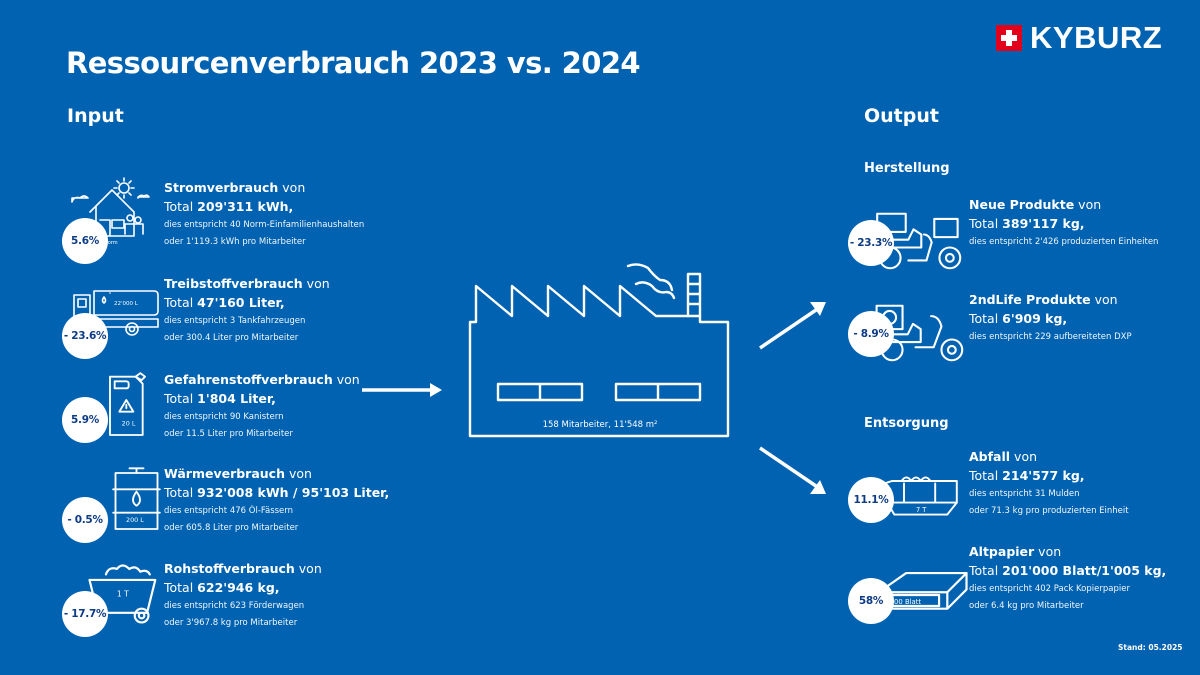 The height and width of the screenshot is (675, 1200). What do you see at coordinates (234, 606) in the screenshot?
I see `item-note: dies entspricht 623 Förderwagen` at bounding box center [234, 606].